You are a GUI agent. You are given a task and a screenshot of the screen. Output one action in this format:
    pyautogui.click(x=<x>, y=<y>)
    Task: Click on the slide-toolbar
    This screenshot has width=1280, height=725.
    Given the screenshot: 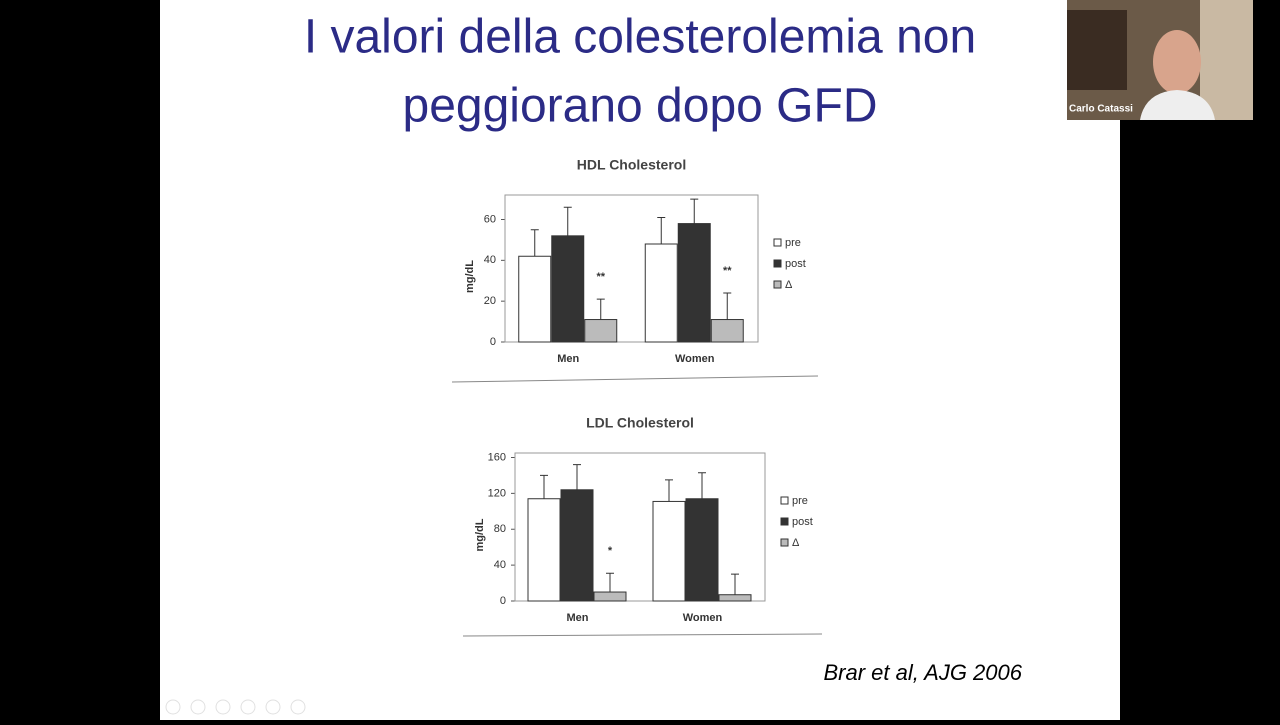 What is the action you would take?
    pyautogui.click(x=235, y=707)
    